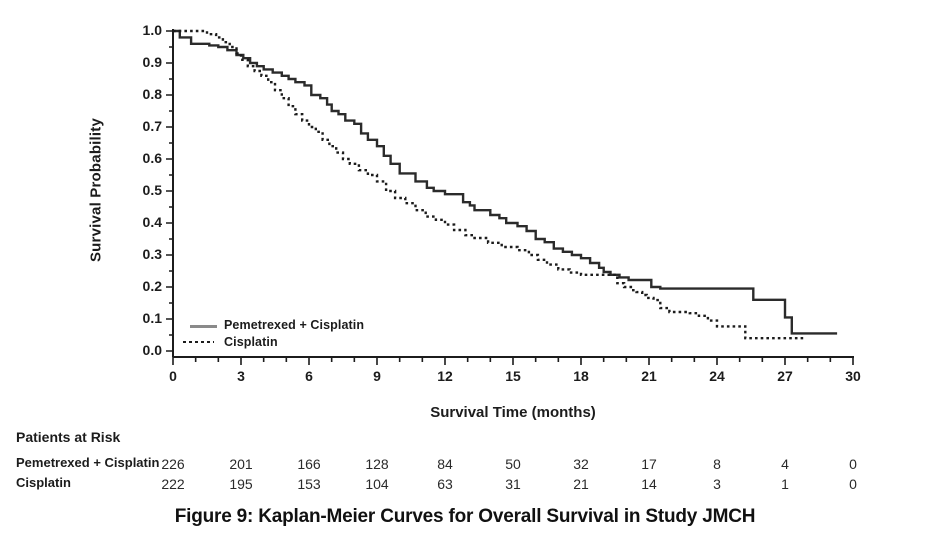  Describe the element at coordinates (377, 464) in the screenshot. I see `risk-count: 128` at that location.